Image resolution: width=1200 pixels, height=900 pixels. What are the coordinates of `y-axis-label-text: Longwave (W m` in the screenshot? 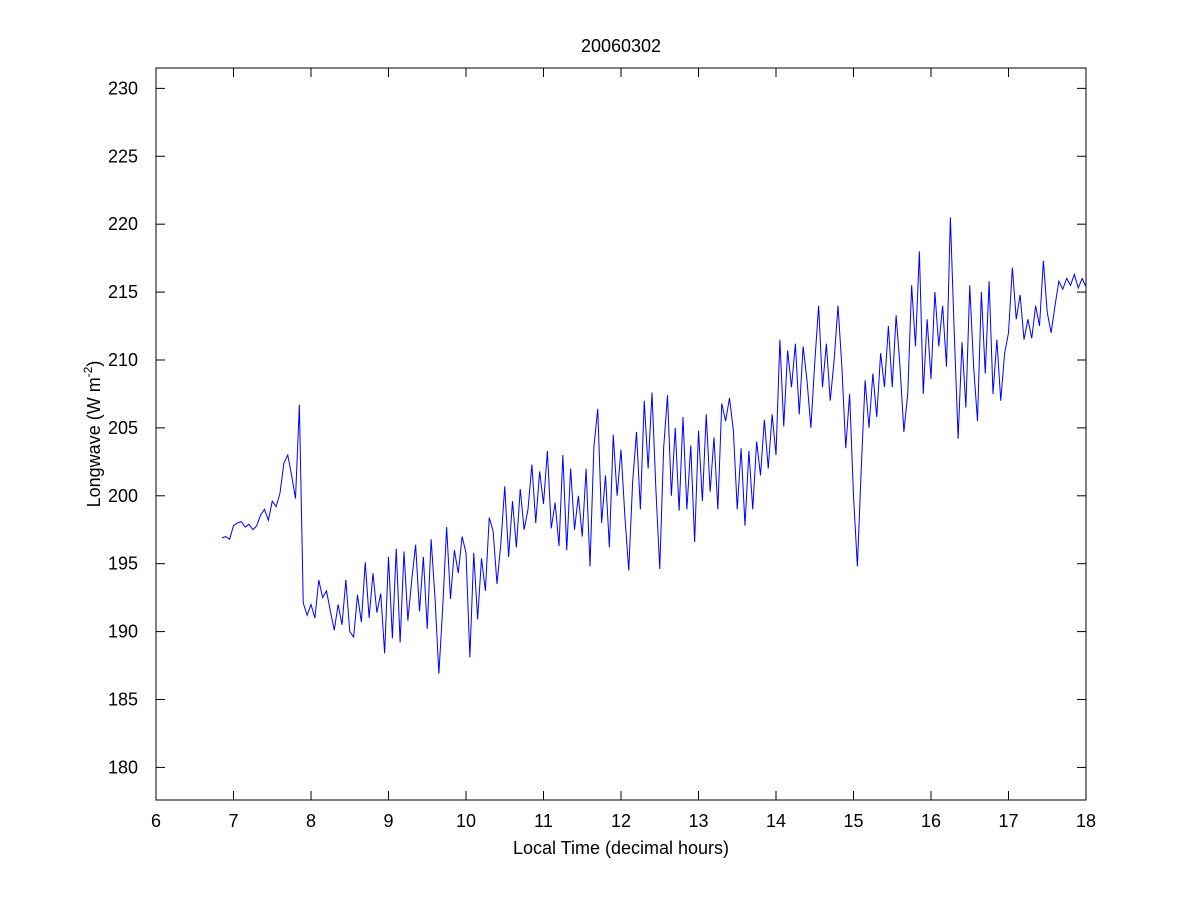 It's located at (94, 442).